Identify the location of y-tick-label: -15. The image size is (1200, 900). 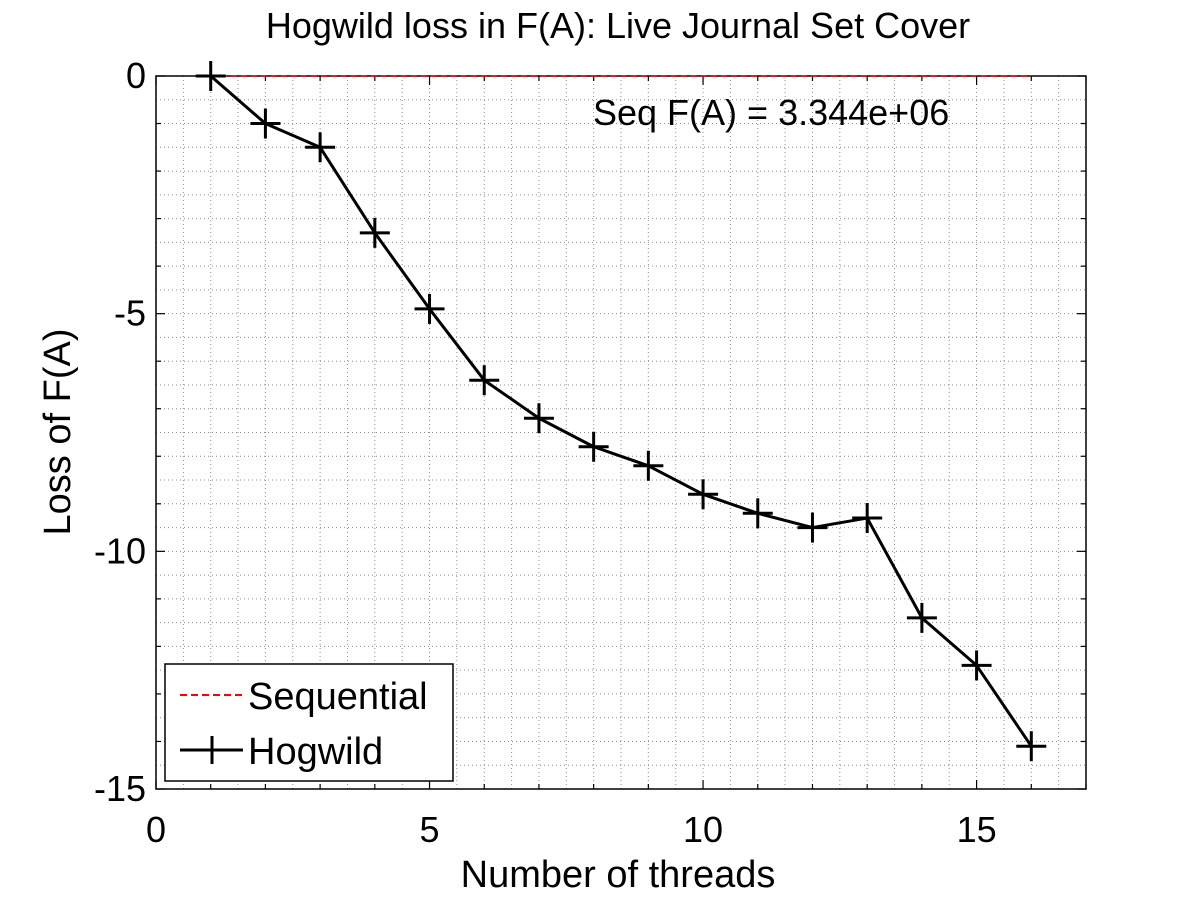
(120, 788).